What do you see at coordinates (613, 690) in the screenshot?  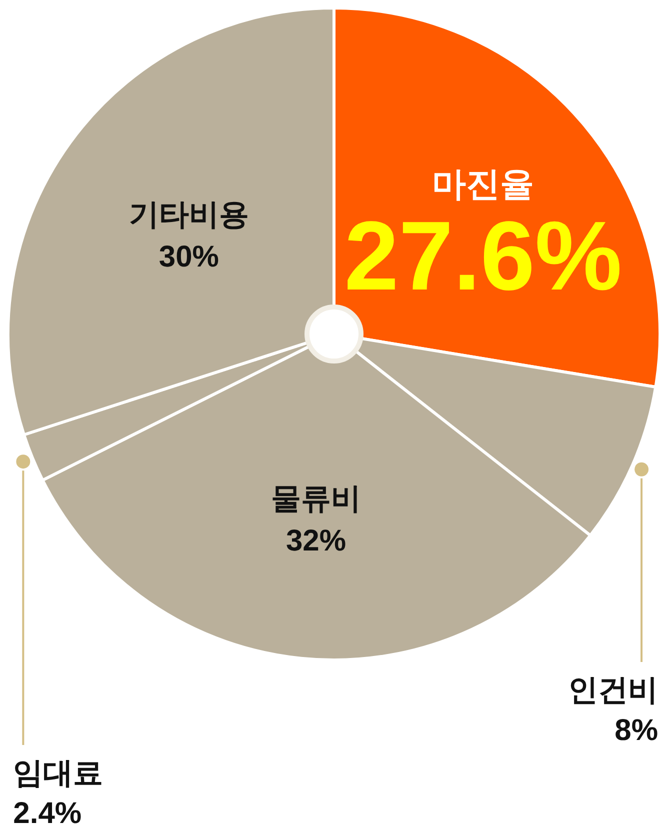 I see `slice-label: 인건비` at bounding box center [613, 690].